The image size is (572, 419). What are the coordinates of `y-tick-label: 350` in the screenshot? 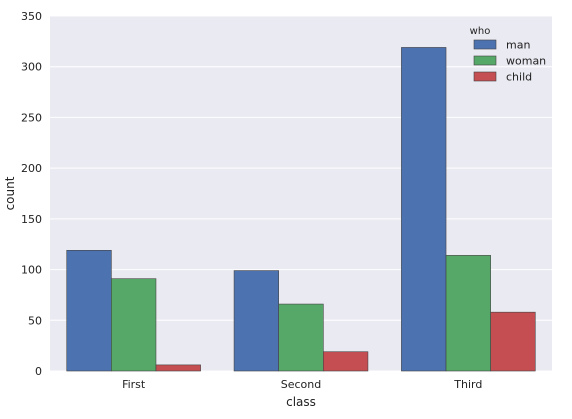 It's located at (31, 16).